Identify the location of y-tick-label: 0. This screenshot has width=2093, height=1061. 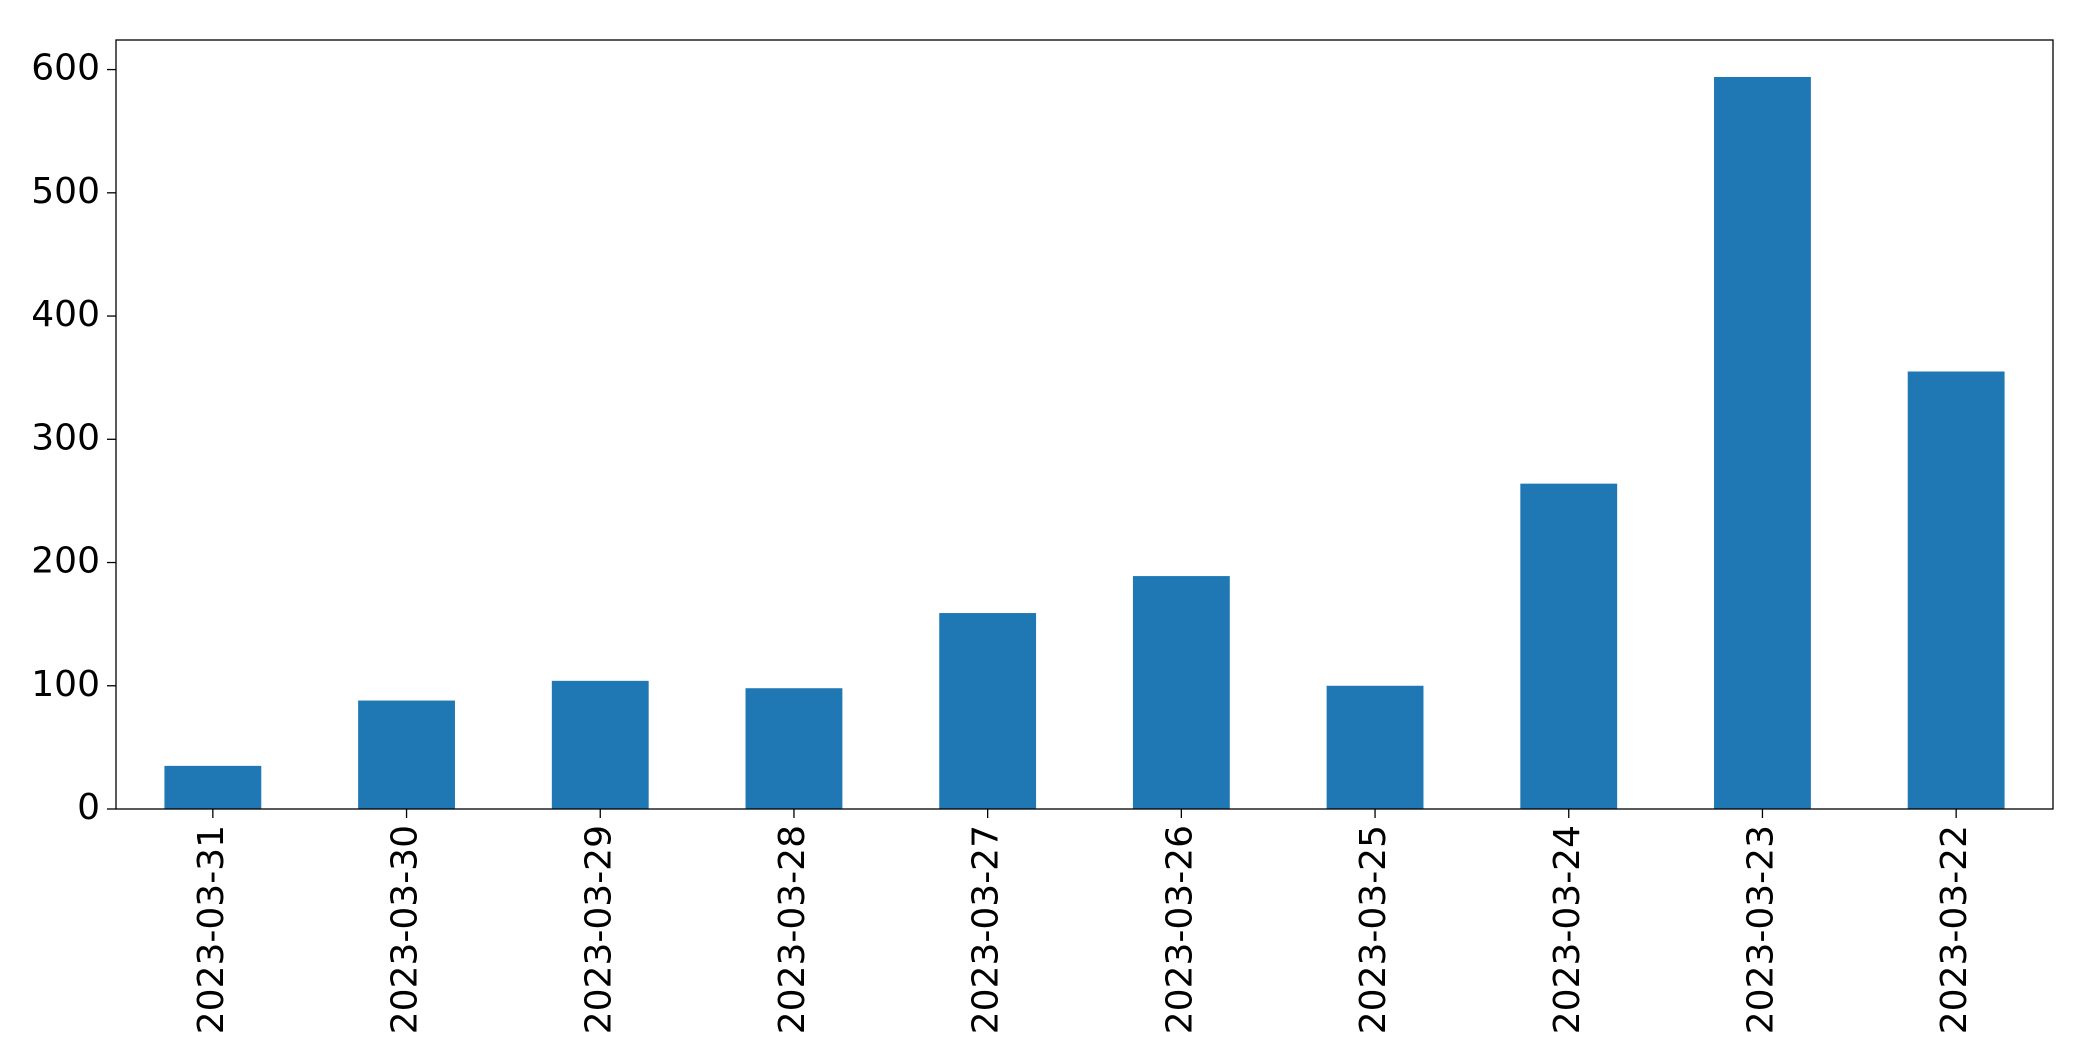
(88, 807).